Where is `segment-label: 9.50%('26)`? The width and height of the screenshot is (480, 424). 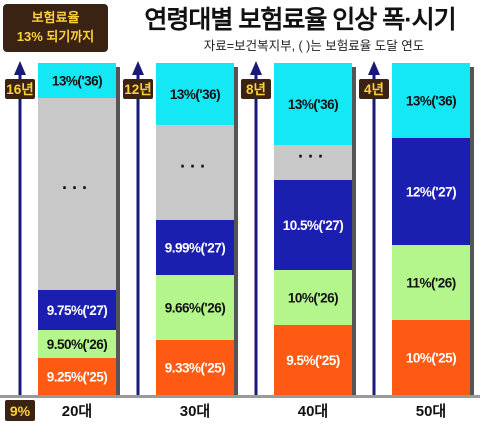 segment-label: 9.50%('26) is located at coordinates (77, 344).